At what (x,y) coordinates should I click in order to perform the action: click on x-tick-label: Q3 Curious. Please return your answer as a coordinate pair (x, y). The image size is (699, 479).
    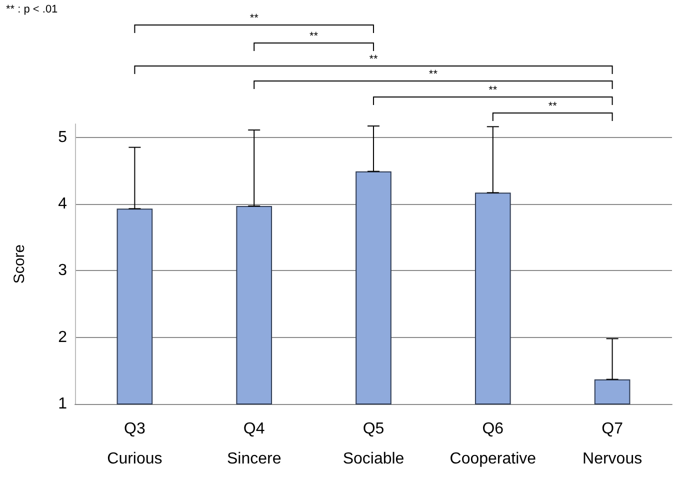
    Looking at the image, I should click on (134, 444).